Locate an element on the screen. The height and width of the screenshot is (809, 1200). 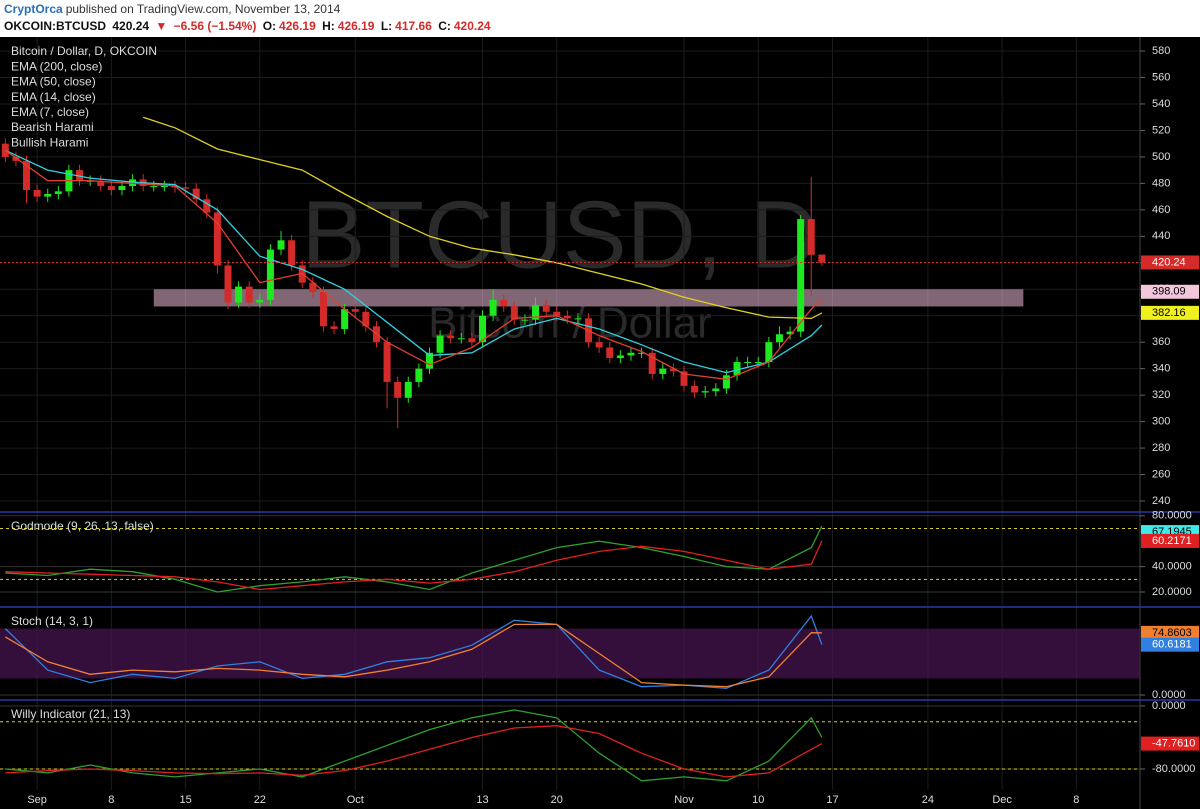
panel-title: Willy Indicator (21, 13) is located at coordinates (70, 714).